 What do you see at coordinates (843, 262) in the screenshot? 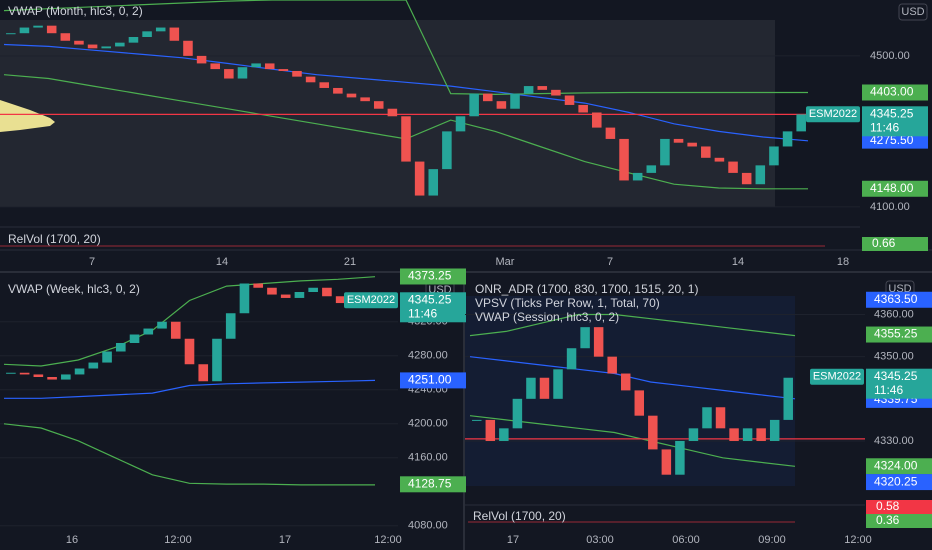
I see `time-label: 18` at bounding box center [843, 262].